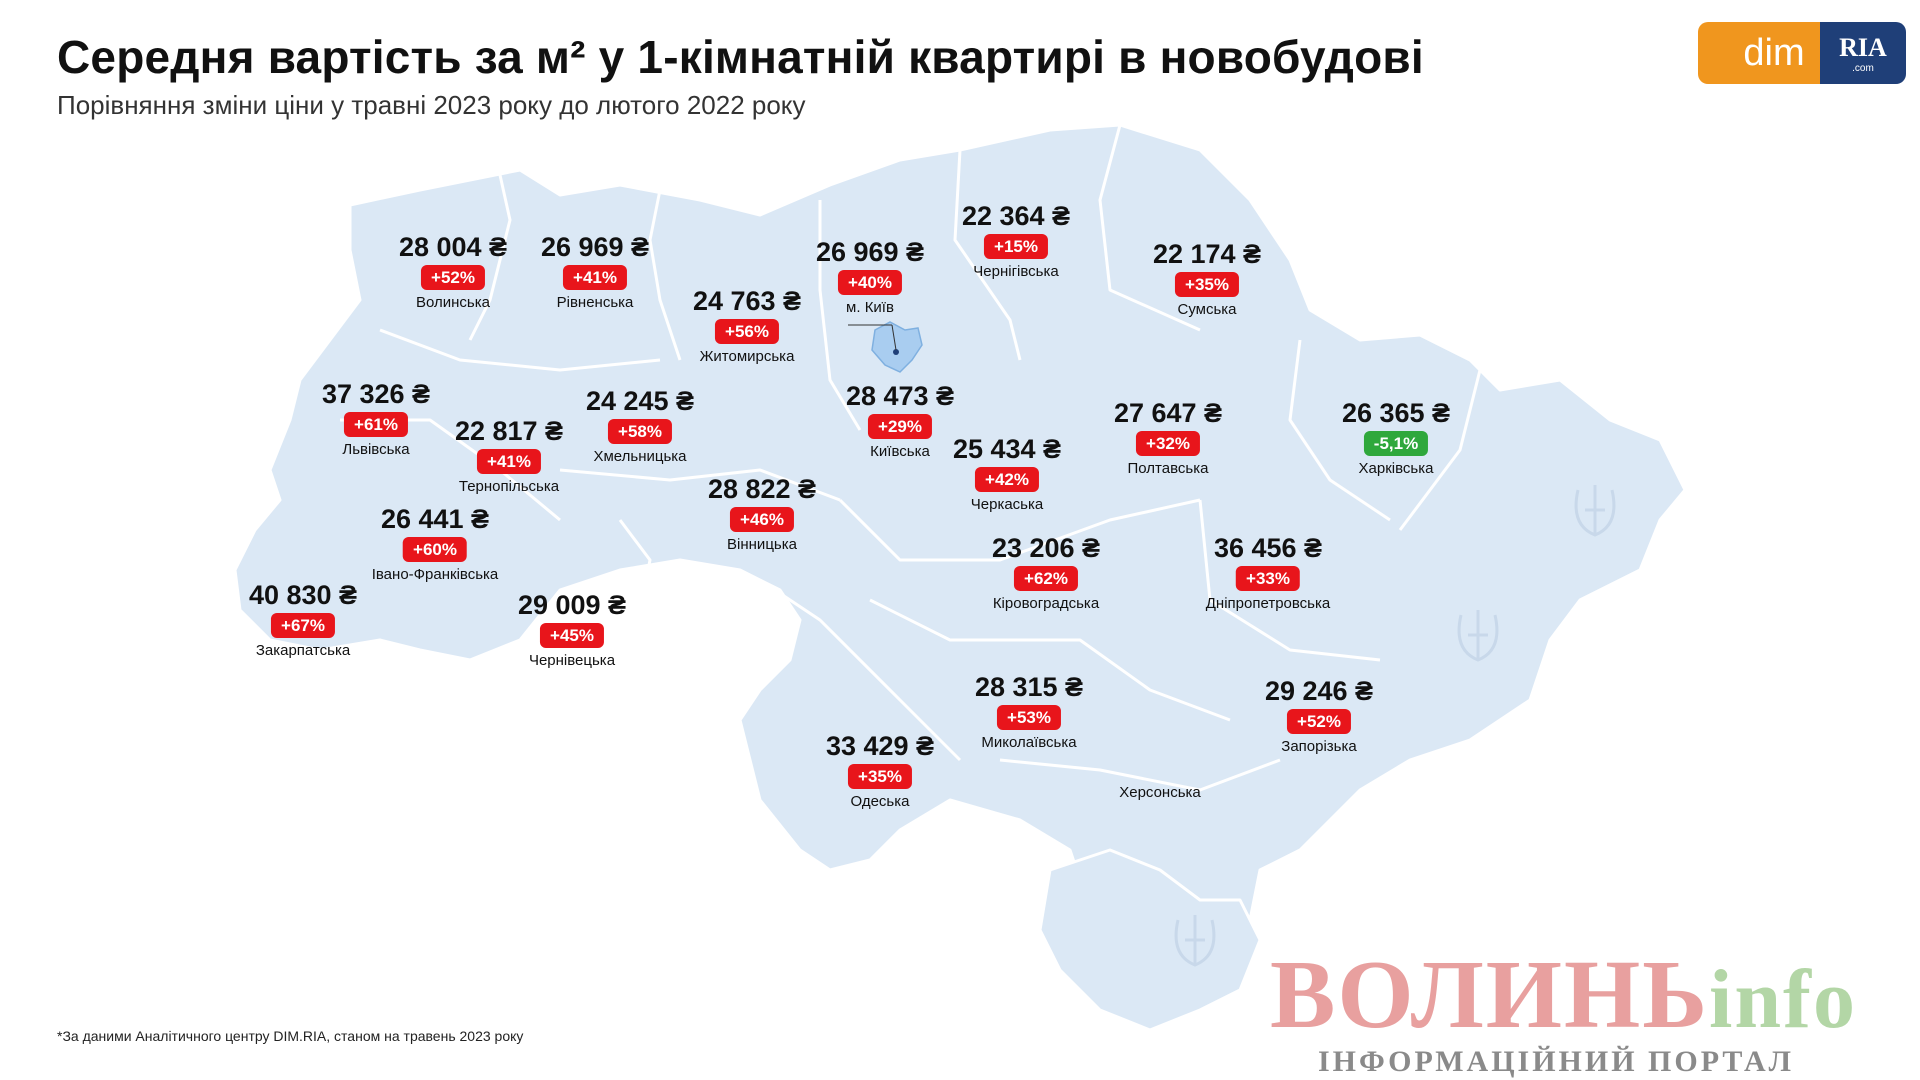 The height and width of the screenshot is (1080, 1920). What do you see at coordinates (1268, 603) in the screenshot?
I see `region-name: Дніпропетровська` at bounding box center [1268, 603].